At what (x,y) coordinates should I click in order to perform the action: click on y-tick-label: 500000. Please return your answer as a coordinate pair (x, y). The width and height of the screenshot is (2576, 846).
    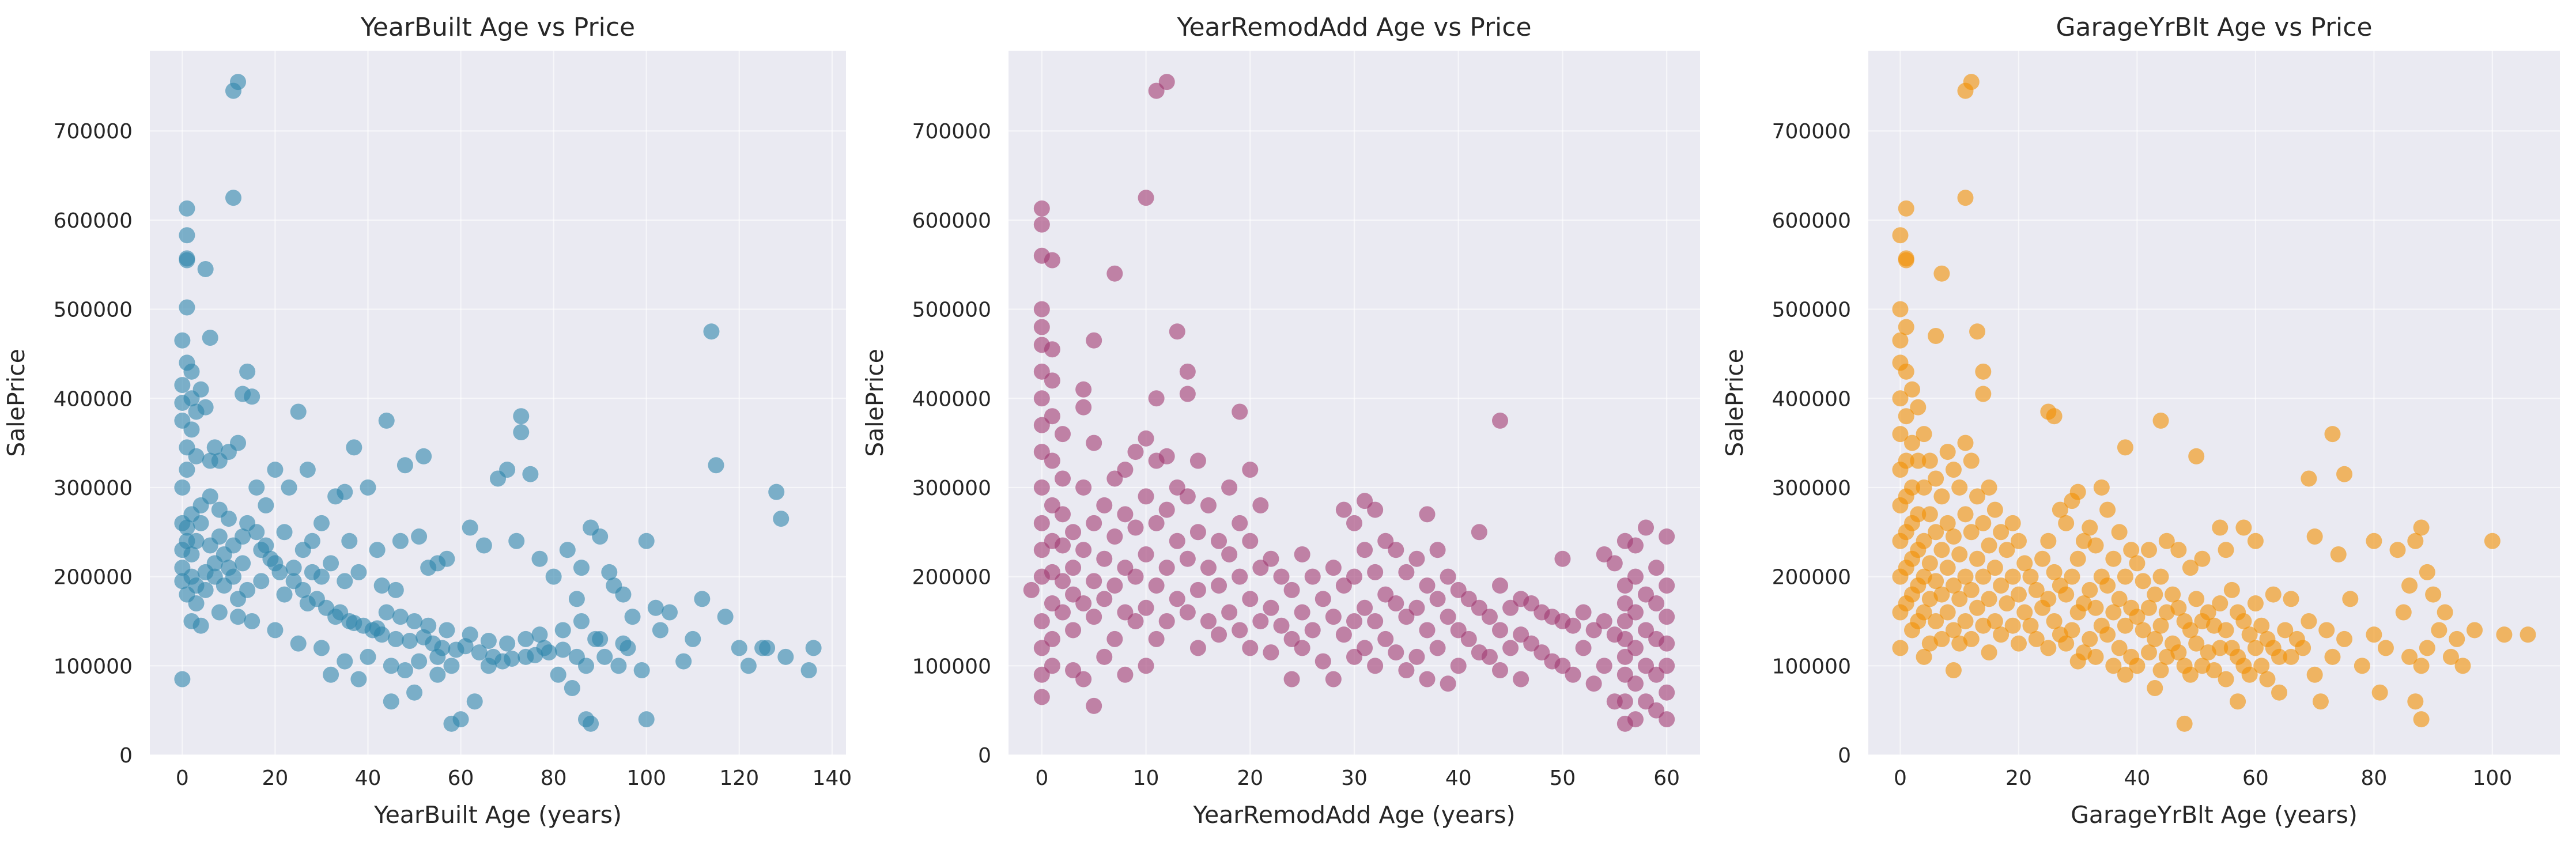
    Looking at the image, I should click on (952, 310).